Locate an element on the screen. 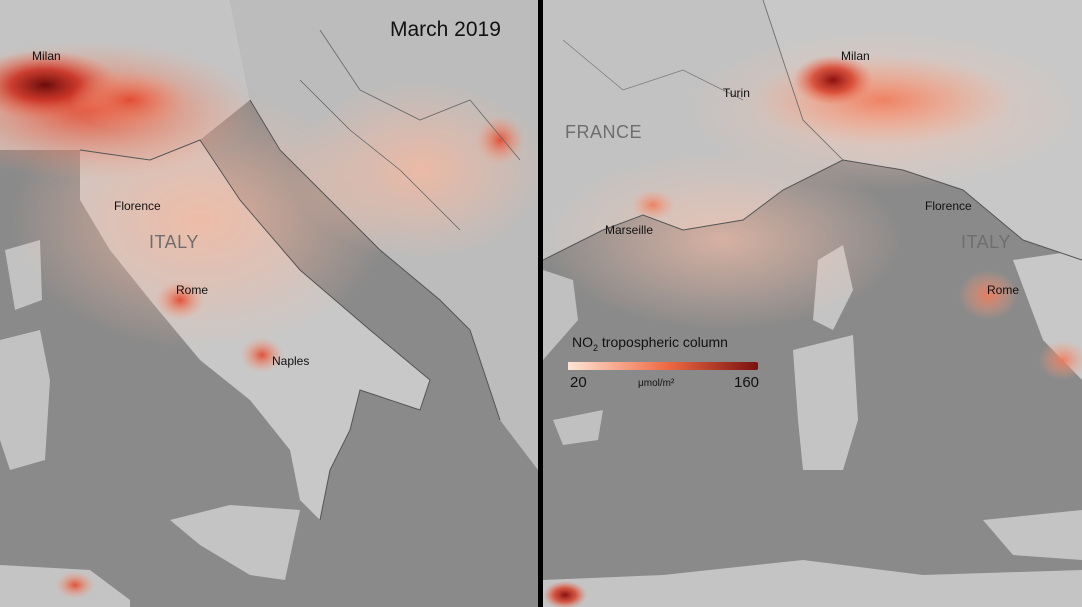 The height and width of the screenshot is (607, 1082). city-label-naples: Naples is located at coordinates (291, 361).